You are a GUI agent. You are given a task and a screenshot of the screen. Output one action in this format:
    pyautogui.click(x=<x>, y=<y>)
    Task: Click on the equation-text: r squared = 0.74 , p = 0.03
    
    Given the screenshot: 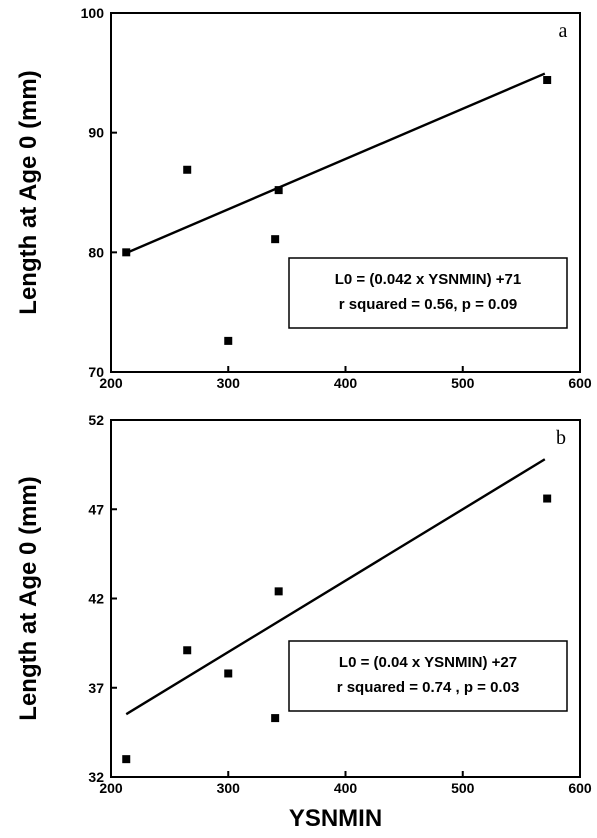 What is the action you would take?
    pyautogui.click(x=428, y=687)
    